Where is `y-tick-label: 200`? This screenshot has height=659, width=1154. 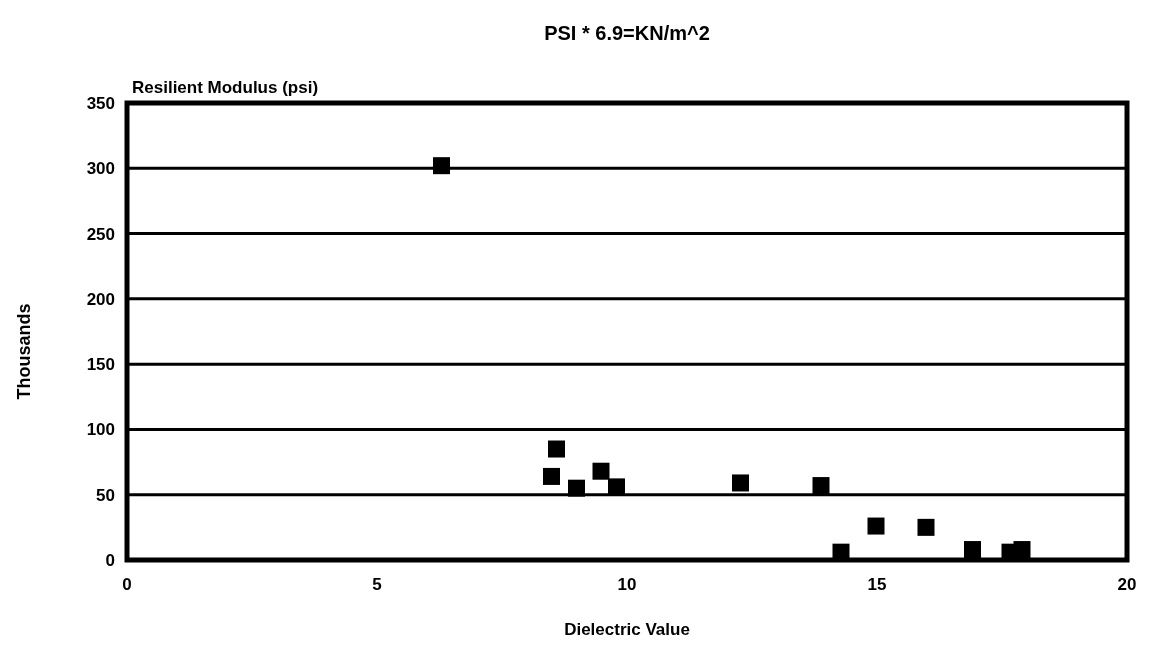 y-tick-label: 200 is located at coordinates (100, 299).